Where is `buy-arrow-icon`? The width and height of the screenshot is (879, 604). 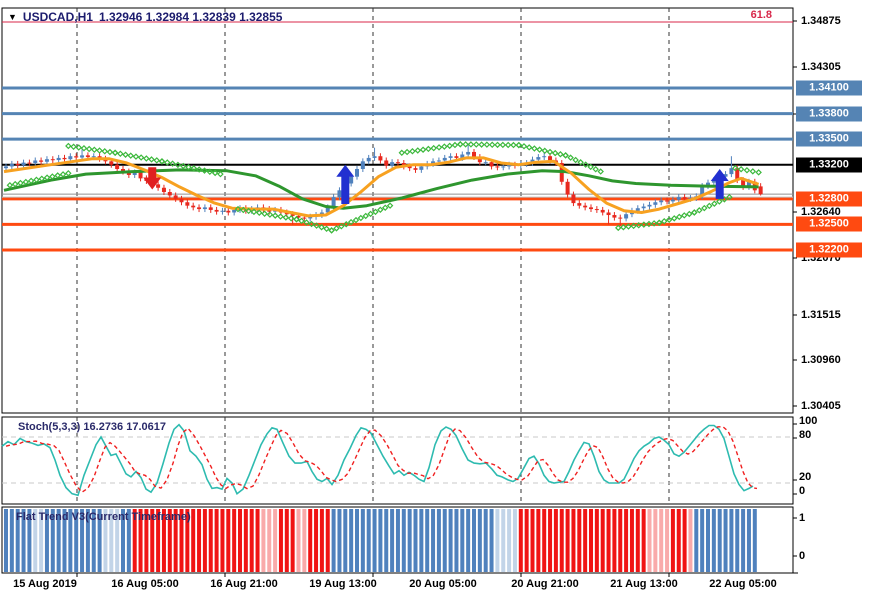 buy-arrow-icon is located at coordinates (345, 184).